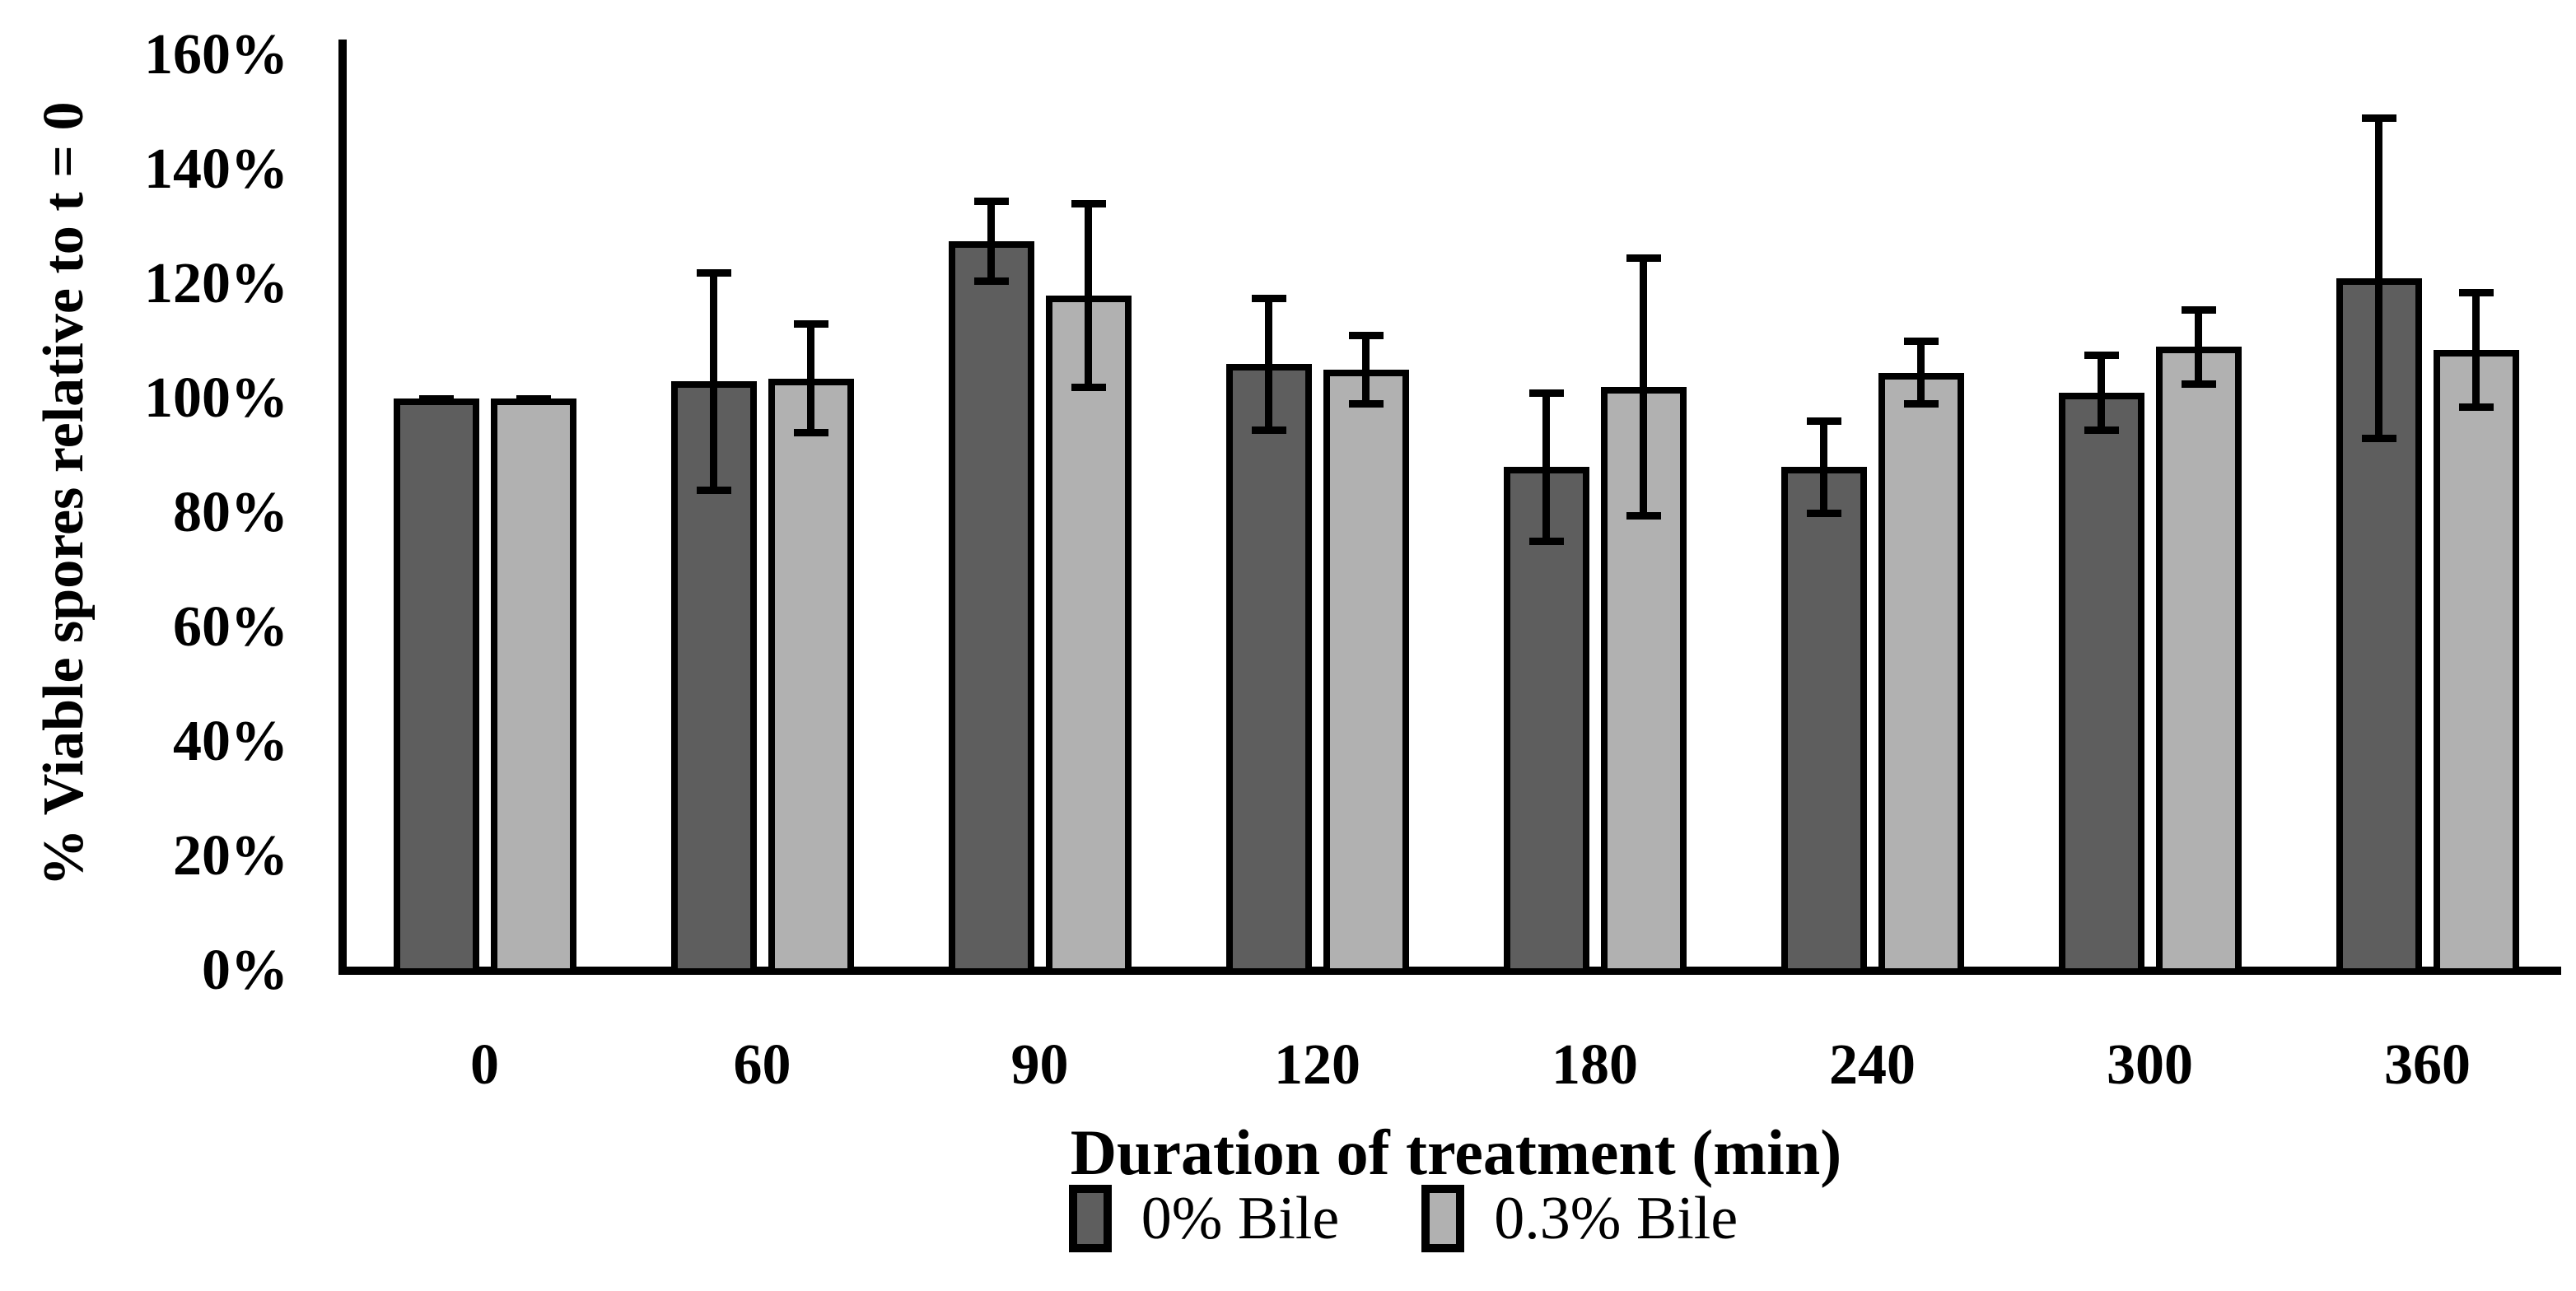 The height and width of the screenshot is (1291, 2576). What do you see at coordinates (1449, 971) in the screenshot?
I see `x-axis-line` at bounding box center [1449, 971].